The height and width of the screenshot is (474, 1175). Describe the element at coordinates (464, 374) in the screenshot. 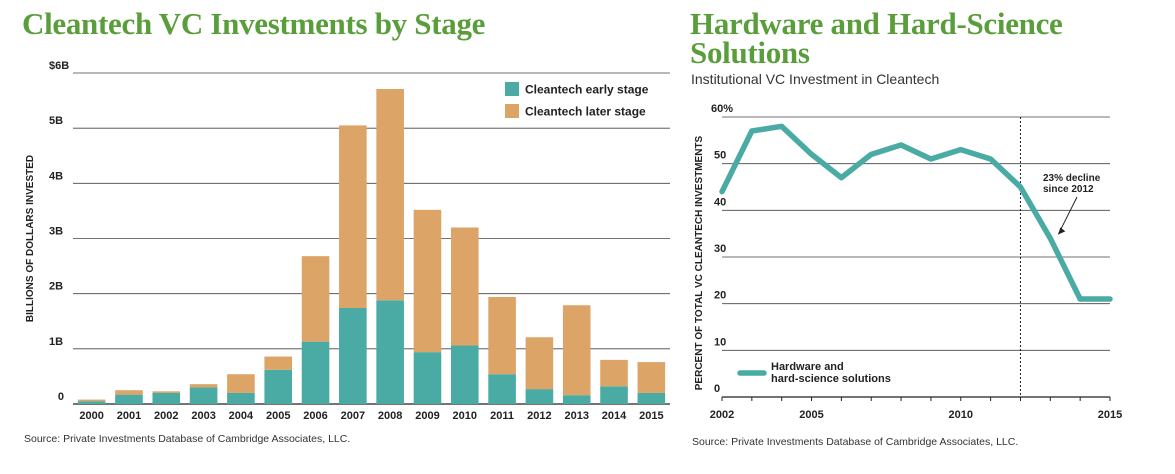

I see `bar-early-2010` at that location.